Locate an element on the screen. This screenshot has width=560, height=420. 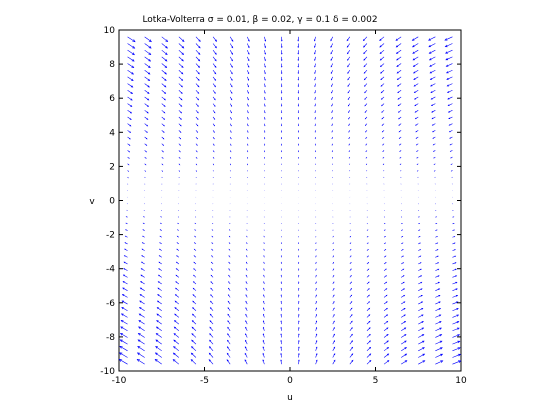
y-tick-label: -6 is located at coordinates (110, 304).